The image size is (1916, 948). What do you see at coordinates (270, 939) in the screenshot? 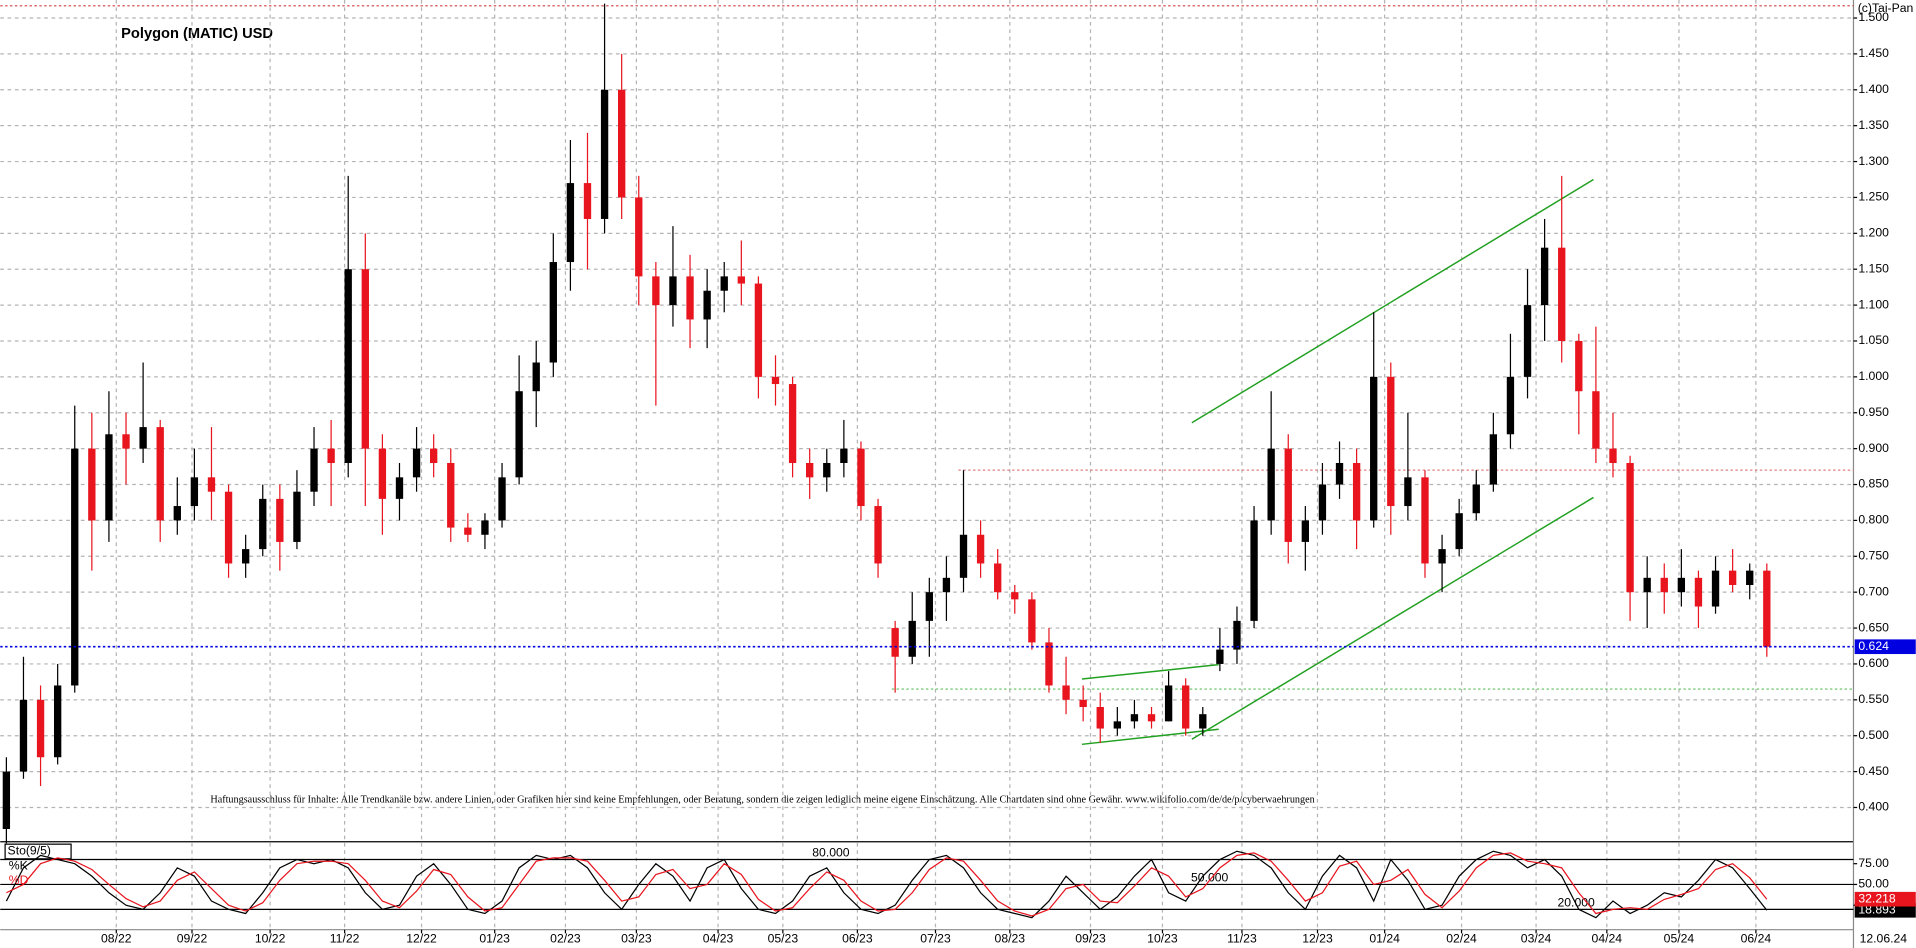
I see `x-tick-label: 10/22` at bounding box center [270, 939].